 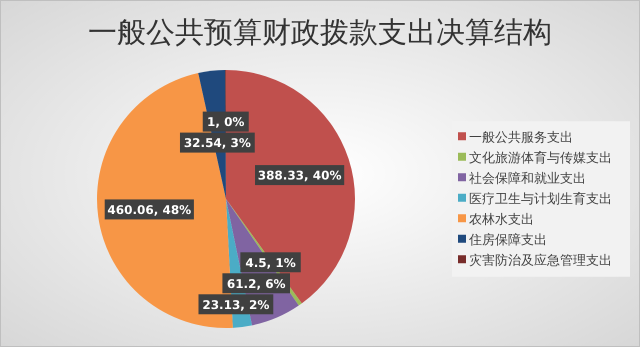 What do you see at coordinates (540, 198) in the screenshot?
I see `legend-label: 医疗卫生与计划生育支出` at bounding box center [540, 198].